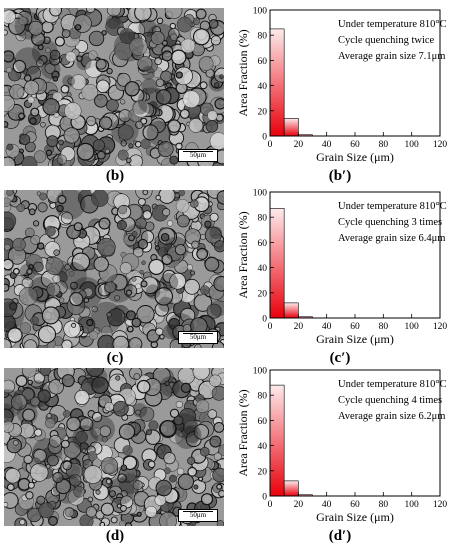 The height and width of the screenshot is (550, 452). I want to click on micrograph-b: 50μm, so click(114, 87).